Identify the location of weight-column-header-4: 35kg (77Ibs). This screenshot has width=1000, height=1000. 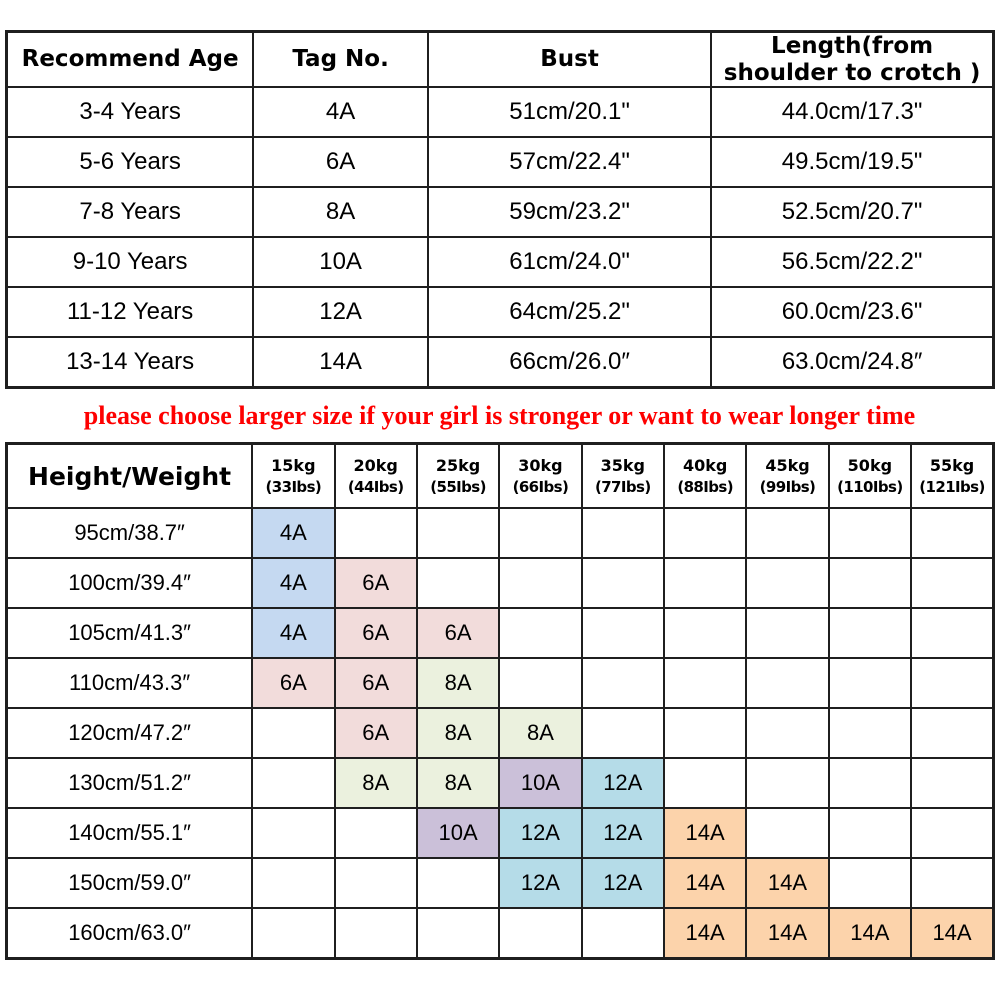
(622, 475).